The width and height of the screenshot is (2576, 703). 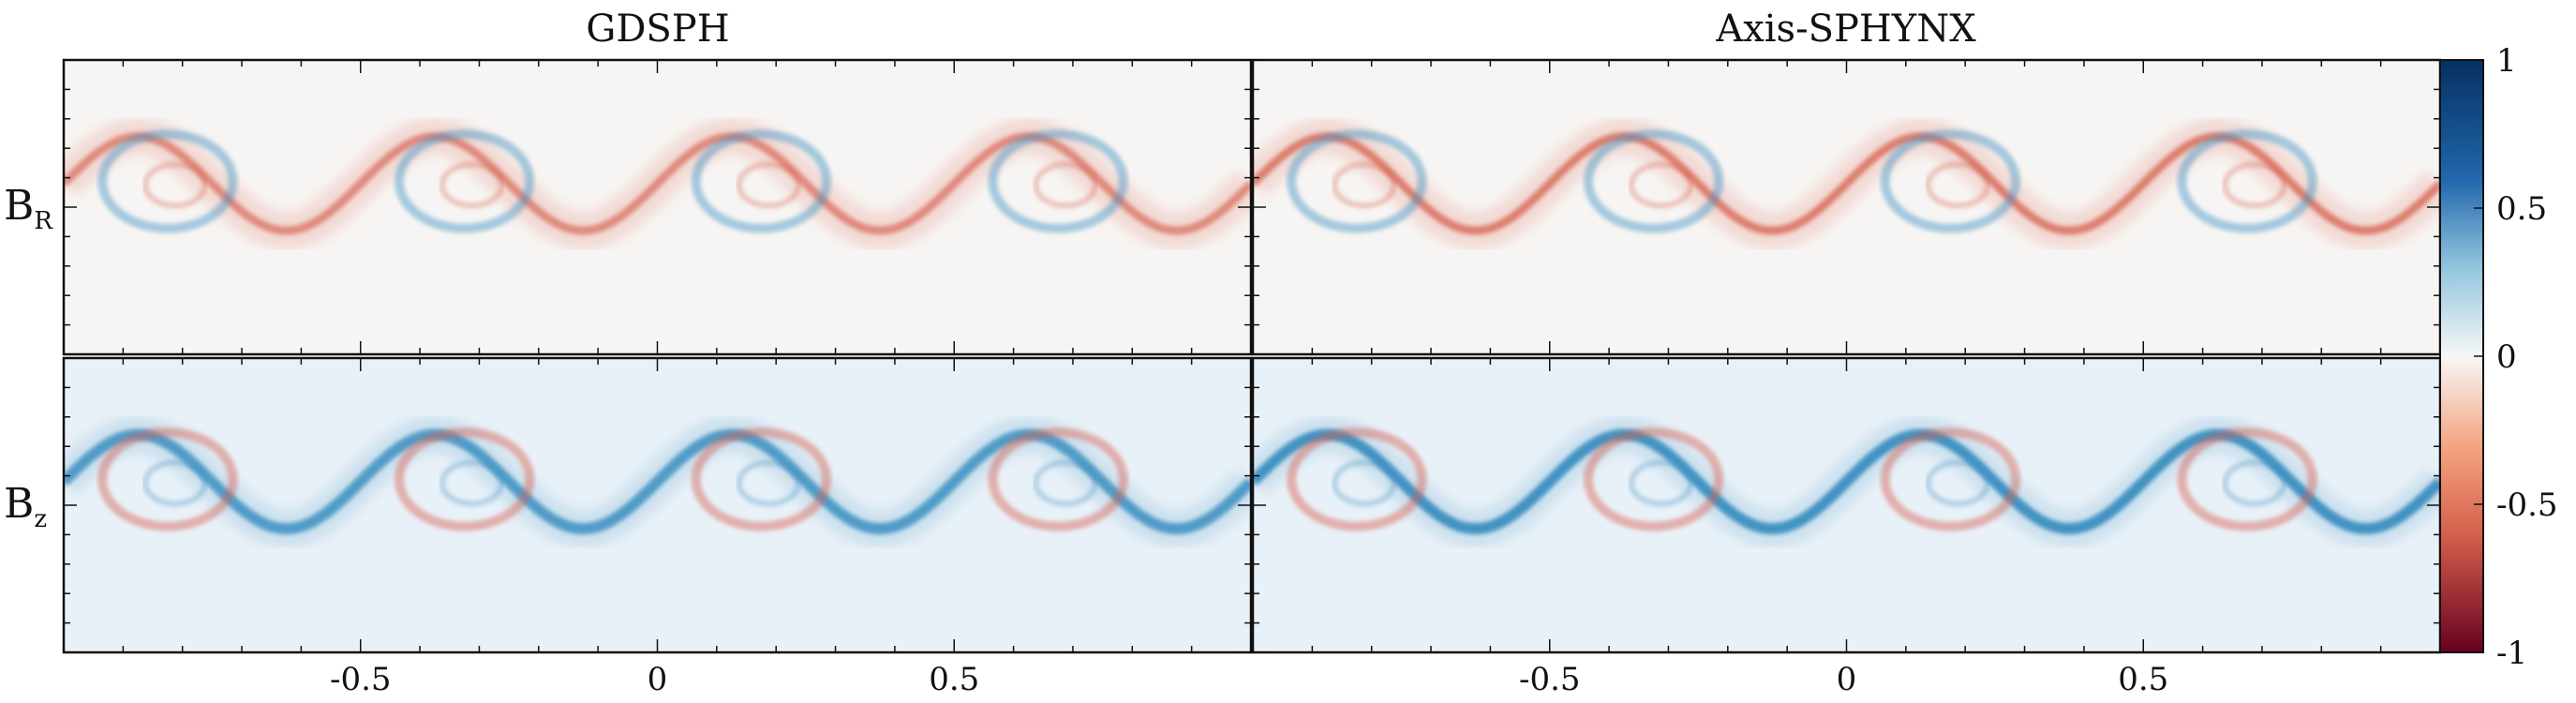 What do you see at coordinates (2506, 357) in the screenshot?
I see `colorbar-tick-label: 0` at bounding box center [2506, 357].